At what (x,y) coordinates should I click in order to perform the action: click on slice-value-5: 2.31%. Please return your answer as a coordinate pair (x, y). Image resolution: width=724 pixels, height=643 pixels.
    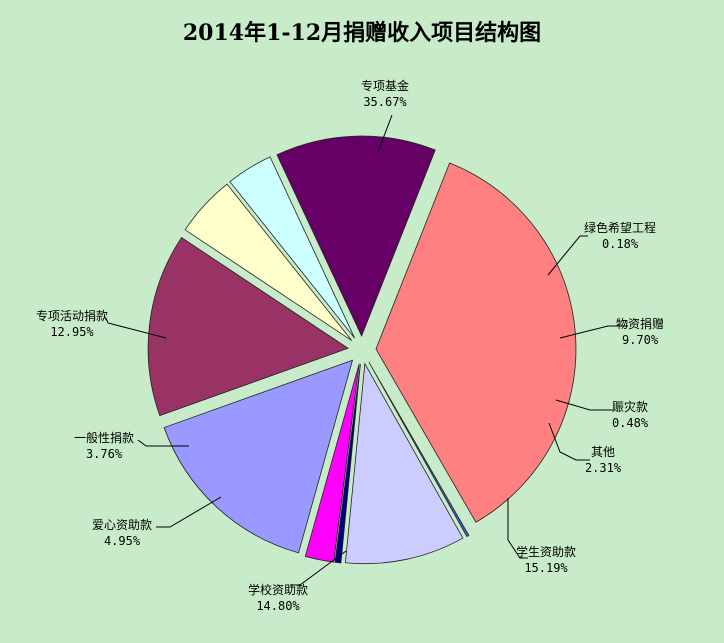
    Looking at the image, I should click on (603, 468).